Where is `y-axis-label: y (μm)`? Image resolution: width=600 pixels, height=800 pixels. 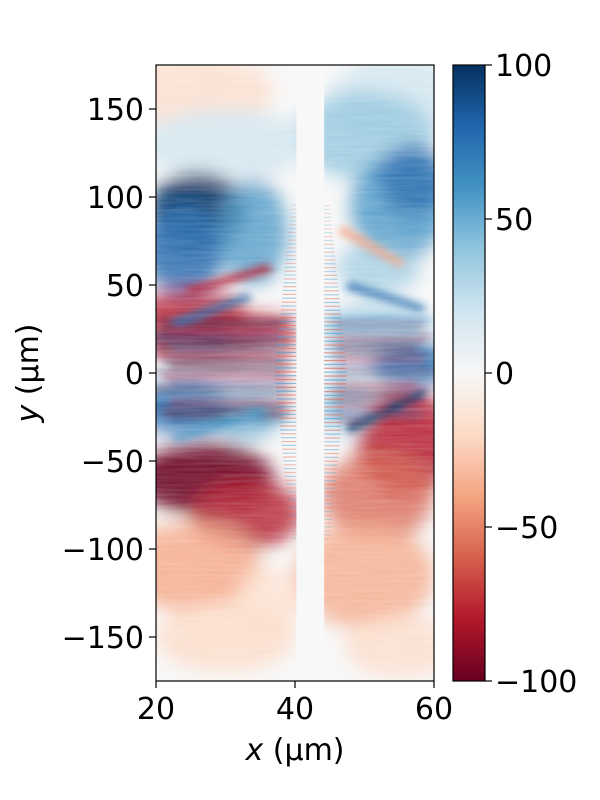 y-axis-label: y (μm) is located at coordinates (28, 373).